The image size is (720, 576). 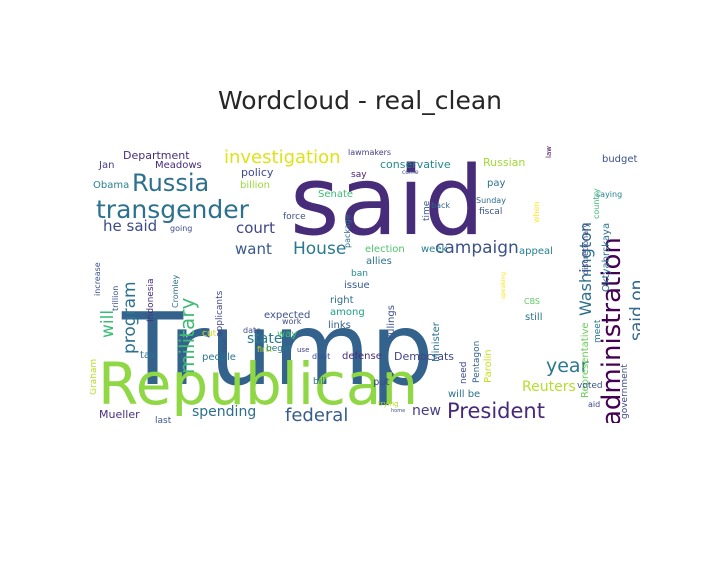 I want to click on word-aid: aid, so click(x=594, y=404).